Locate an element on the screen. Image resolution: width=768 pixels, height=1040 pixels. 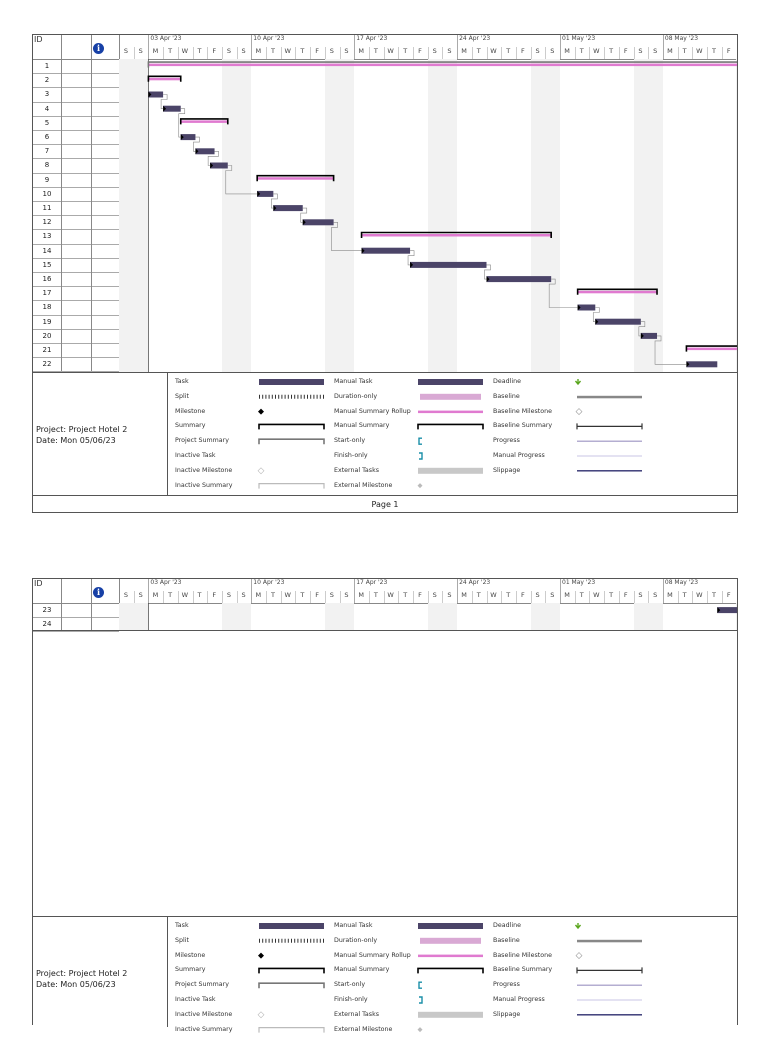
table-row: 10 is located at coordinates (76, 194).